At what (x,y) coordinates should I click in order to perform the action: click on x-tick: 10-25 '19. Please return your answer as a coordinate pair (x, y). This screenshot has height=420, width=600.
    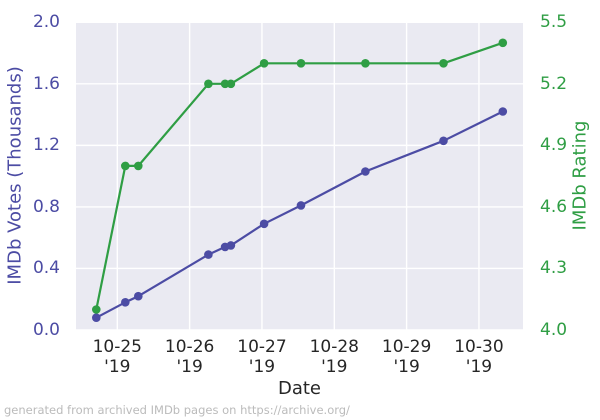
    Looking at the image, I should click on (117, 357).